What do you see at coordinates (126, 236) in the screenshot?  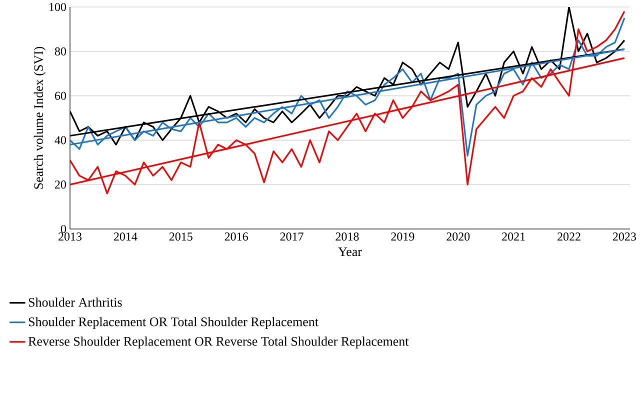 I see `x-tick-label: 2014` at bounding box center [126, 236].